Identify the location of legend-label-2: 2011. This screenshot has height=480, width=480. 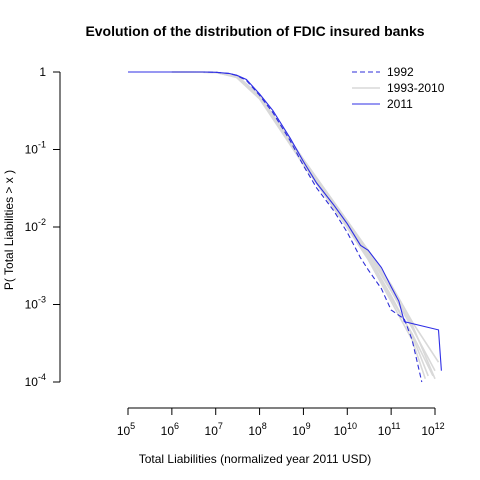
(400, 104).